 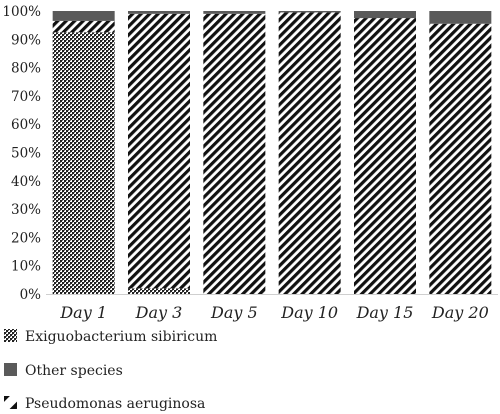 I want to click on x-axis: Day 1 Day 3 Day 5 Day 10 Day 15 Day 20, so click(x=272, y=308).